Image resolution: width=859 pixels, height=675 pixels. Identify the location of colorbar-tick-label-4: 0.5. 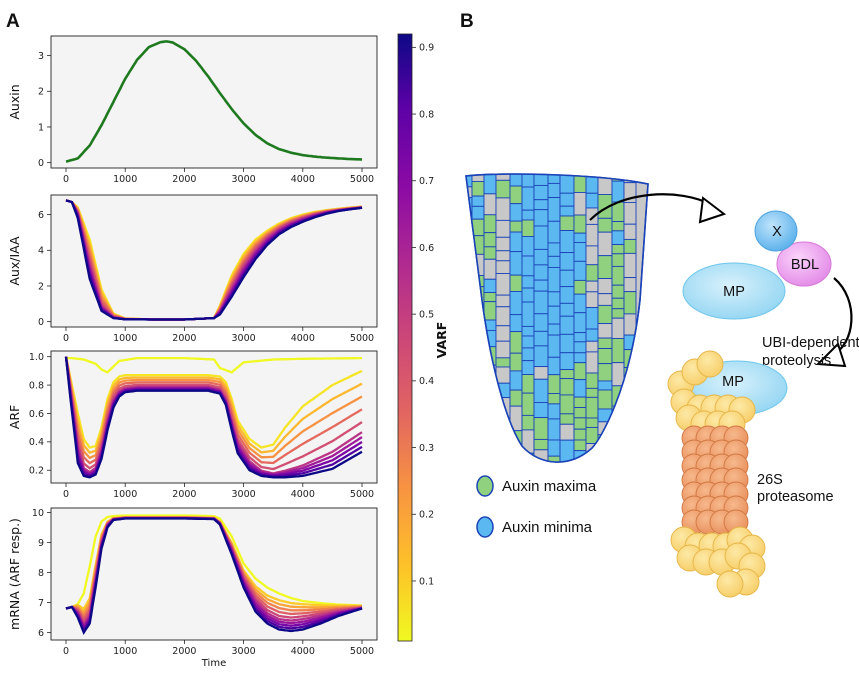
(426, 314).